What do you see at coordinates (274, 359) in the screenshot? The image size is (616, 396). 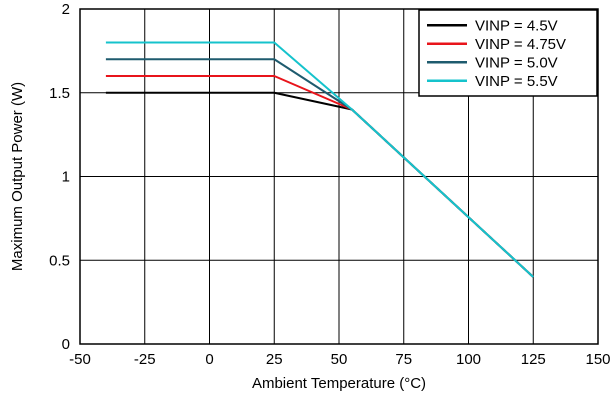 I see `x-tick-label: 25` at bounding box center [274, 359].